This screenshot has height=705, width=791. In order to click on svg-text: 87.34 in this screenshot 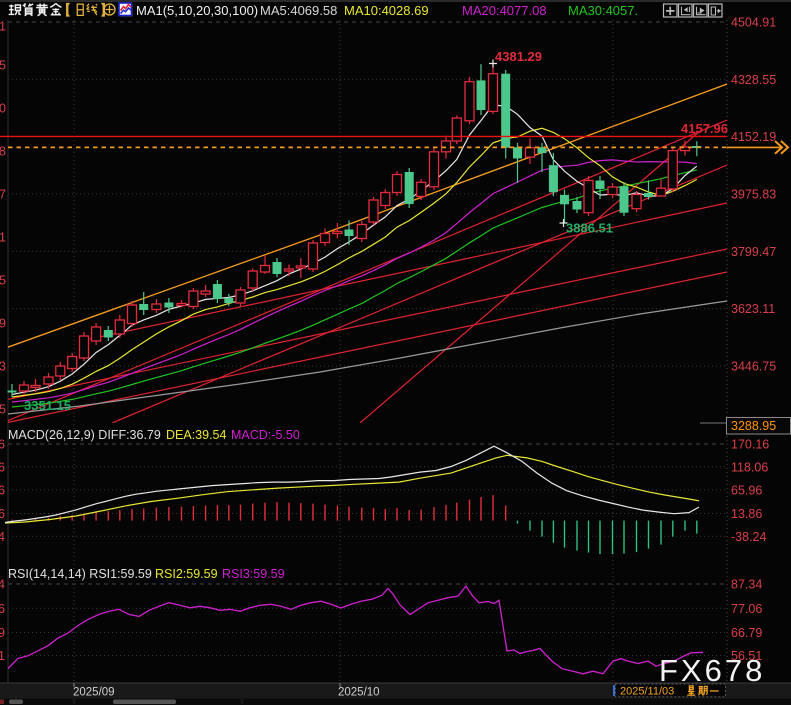, I will do `click(746, 585)`.